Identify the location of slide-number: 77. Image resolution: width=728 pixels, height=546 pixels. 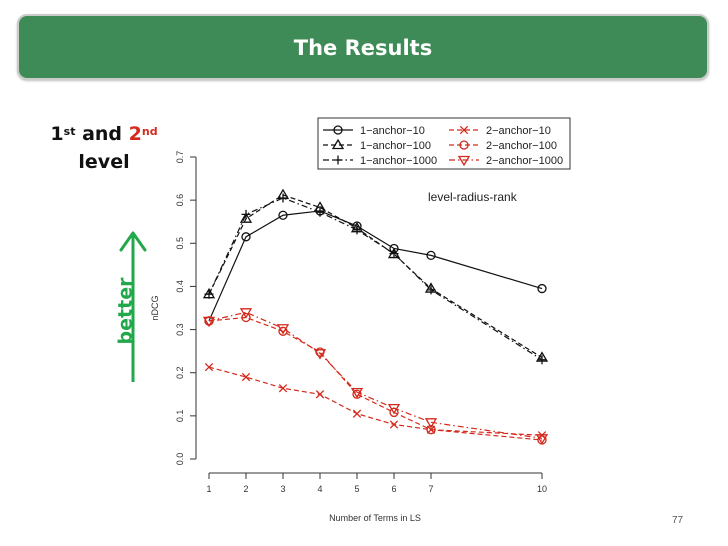
(678, 520).